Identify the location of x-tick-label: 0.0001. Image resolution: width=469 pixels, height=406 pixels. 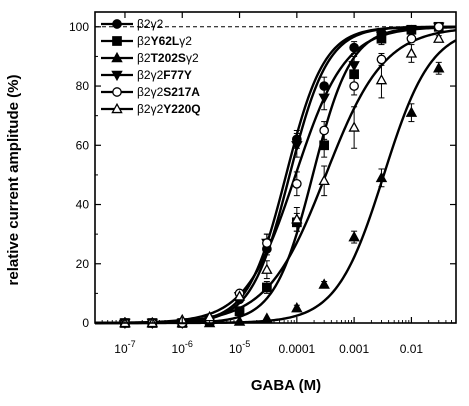
(296, 349).